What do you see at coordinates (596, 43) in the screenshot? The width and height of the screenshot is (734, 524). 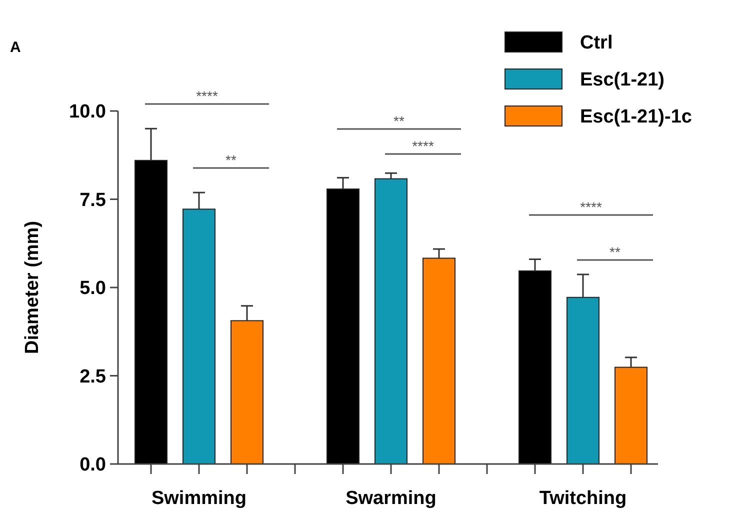 I see `legend-label: Ctrl` at bounding box center [596, 43].